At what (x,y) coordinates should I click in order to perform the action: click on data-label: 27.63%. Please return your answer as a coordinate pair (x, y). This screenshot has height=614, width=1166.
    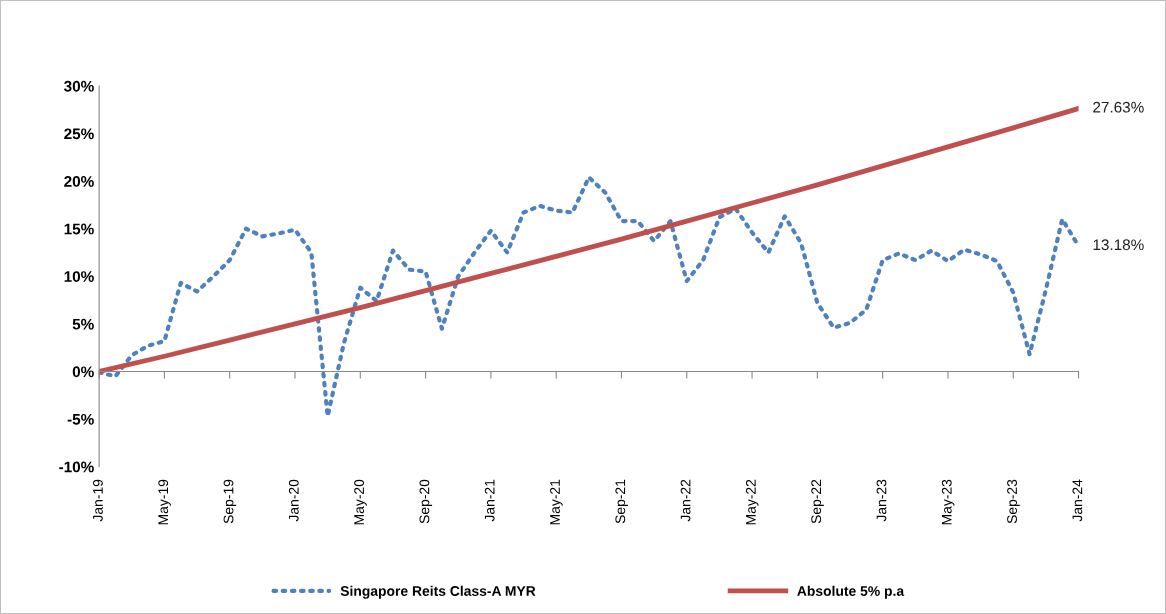
    Looking at the image, I should click on (1118, 107).